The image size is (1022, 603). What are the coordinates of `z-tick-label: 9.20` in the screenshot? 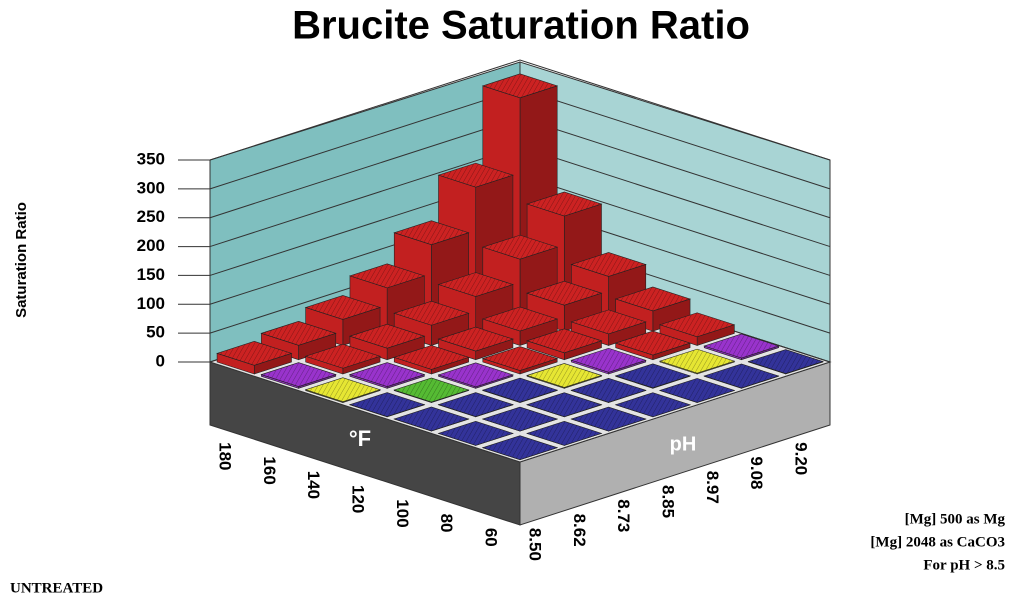 It's located at (800, 458).